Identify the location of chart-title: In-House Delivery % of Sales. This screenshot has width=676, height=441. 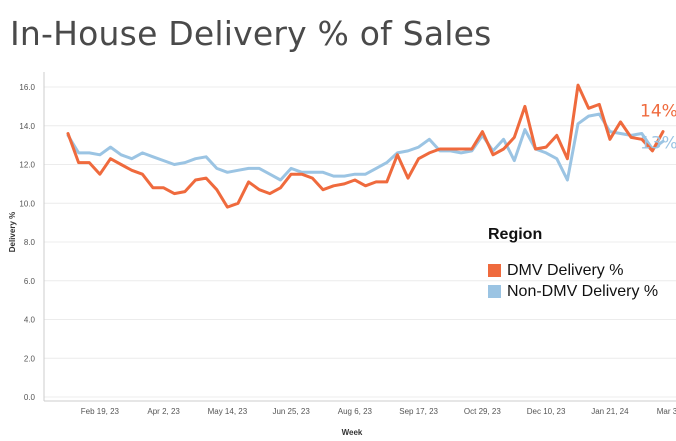
(251, 33).